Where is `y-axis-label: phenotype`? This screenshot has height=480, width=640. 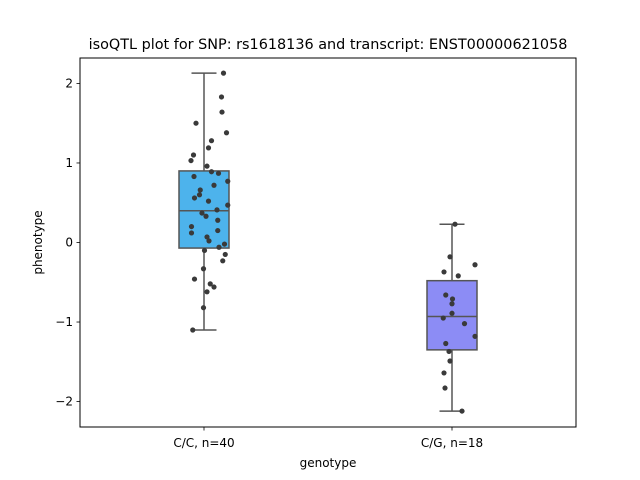 y-axis-label: phenotype is located at coordinates (38, 242).